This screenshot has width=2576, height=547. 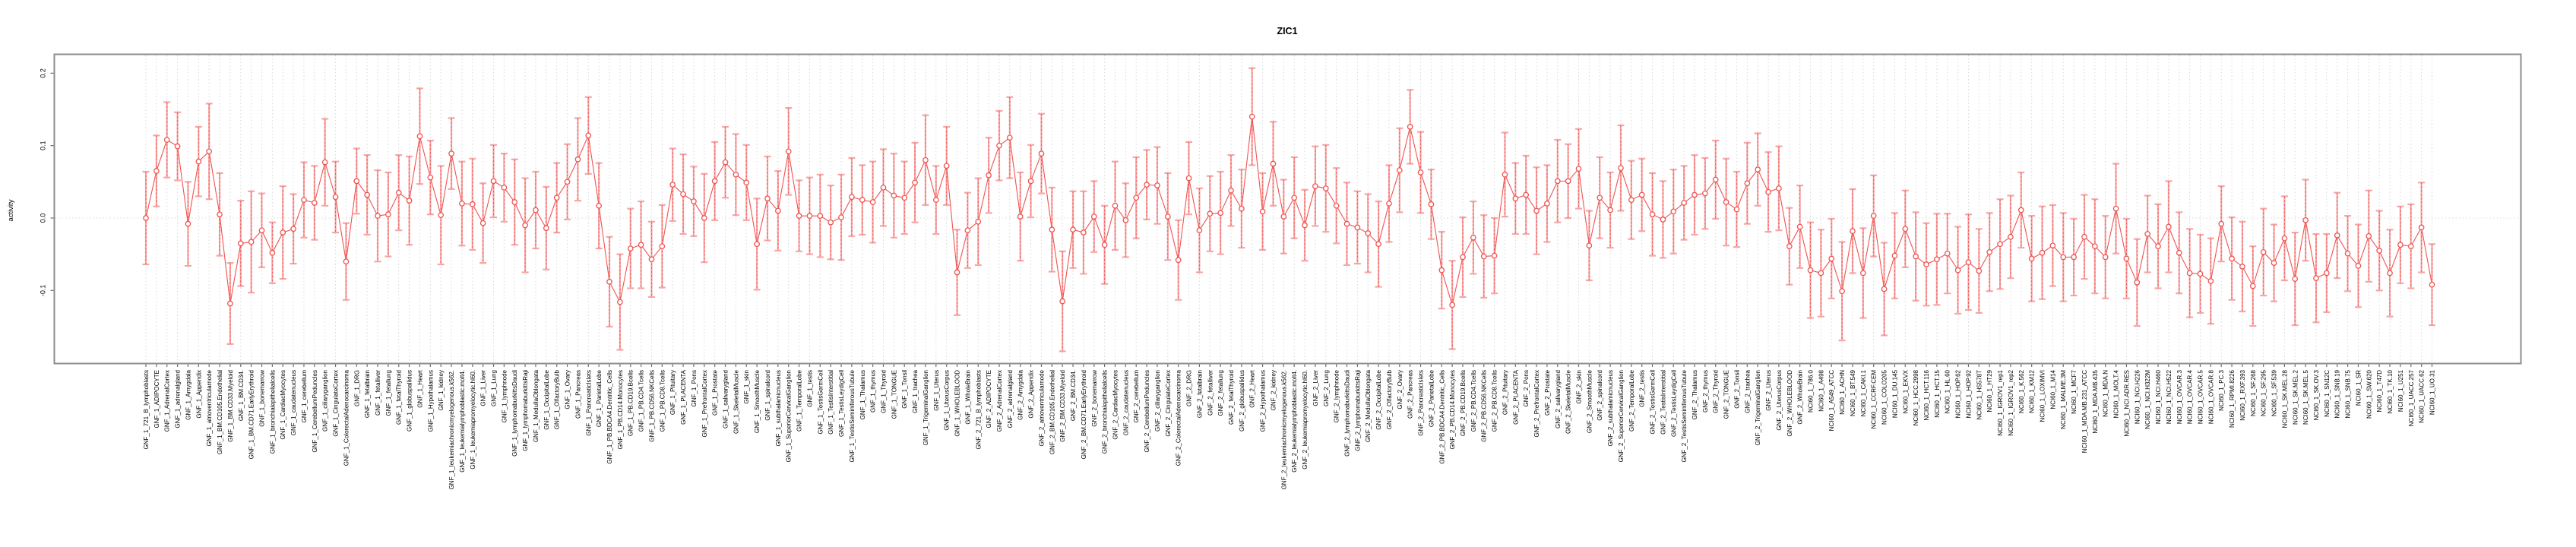 What do you see at coordinates (1980, 394) in the screenshot?
I see `x-tick-label: NCI60_1_HS578T` at bounding box center [1980, 394].